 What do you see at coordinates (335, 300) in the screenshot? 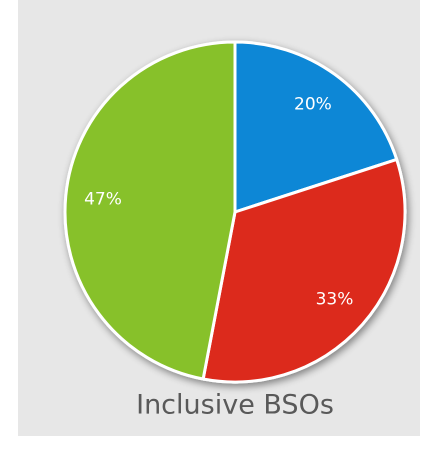
I see `data-label: 33%` at bounding box center [335, 300].